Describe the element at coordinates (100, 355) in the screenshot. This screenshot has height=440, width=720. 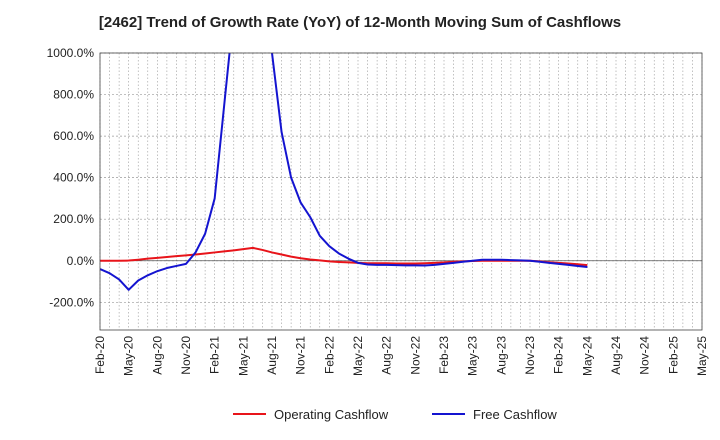
I see `x-tick-label: Feb-20` at that location.